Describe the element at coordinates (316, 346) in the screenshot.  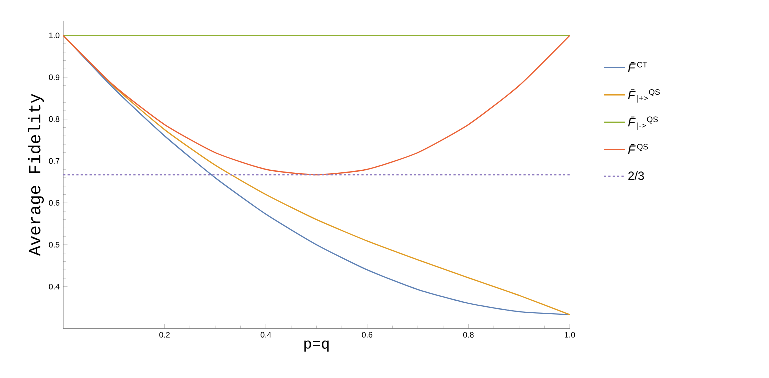
I see `x-axis-title: p=q` at that location.